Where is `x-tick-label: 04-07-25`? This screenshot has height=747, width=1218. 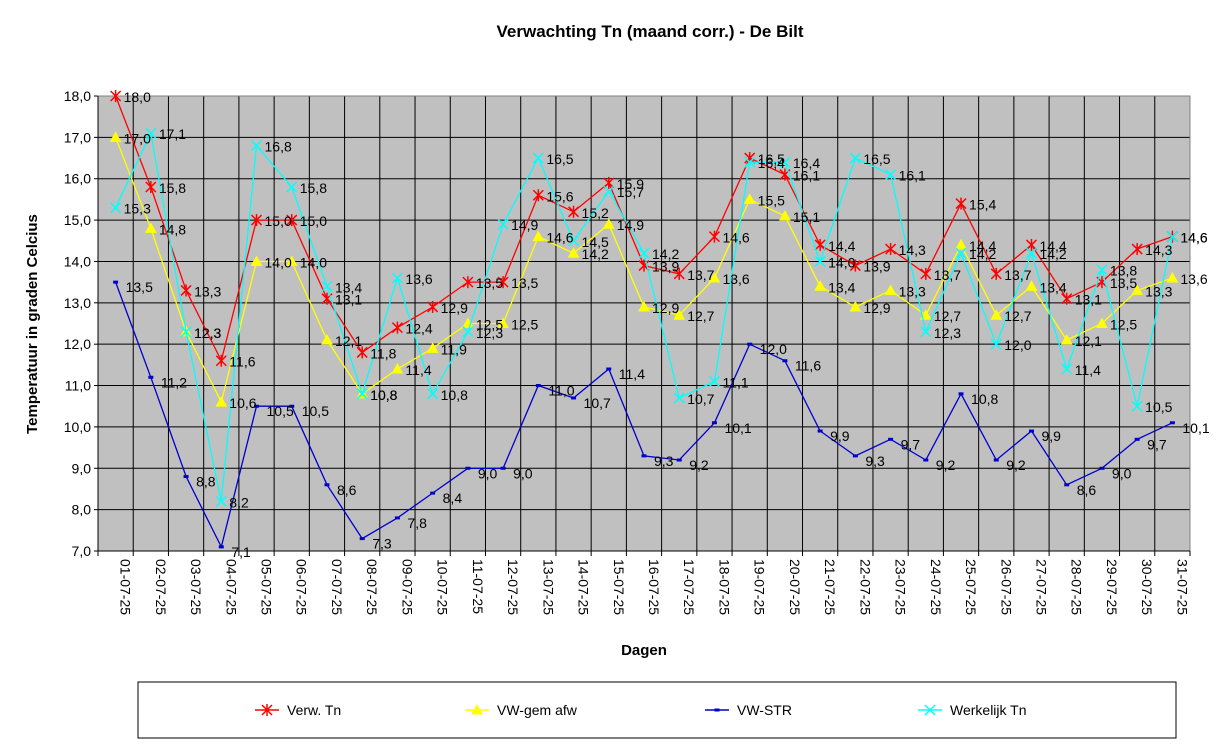
x-tick-label: 04-07-25 is located at coordinates (231, 587).